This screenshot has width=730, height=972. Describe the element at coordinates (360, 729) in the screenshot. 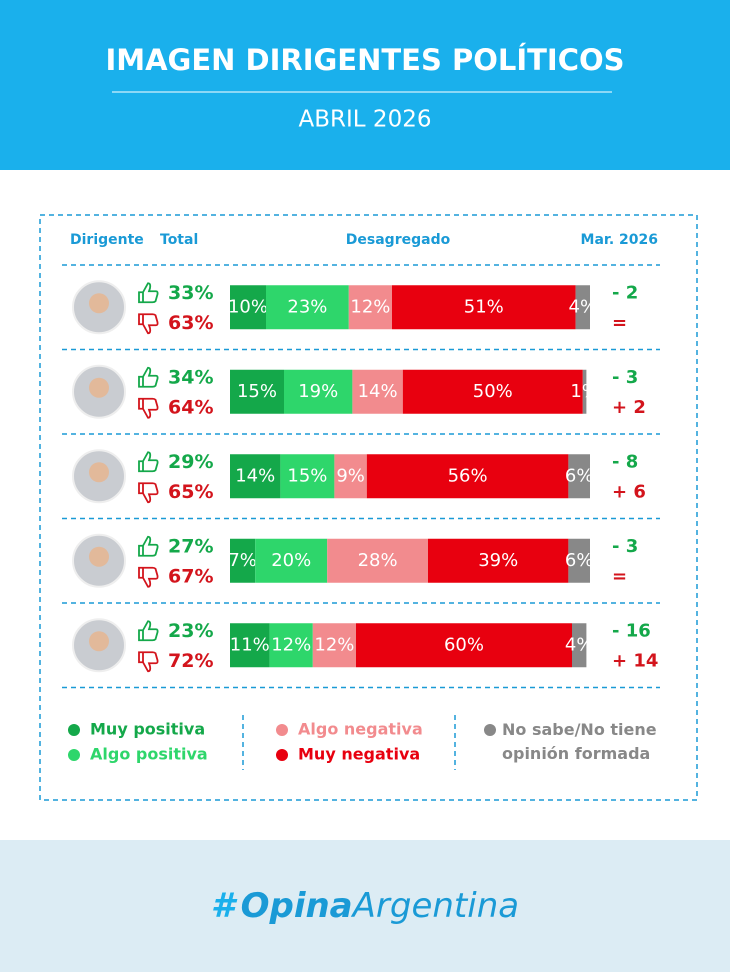

I see `legend-label: Algo negativa` at that location.